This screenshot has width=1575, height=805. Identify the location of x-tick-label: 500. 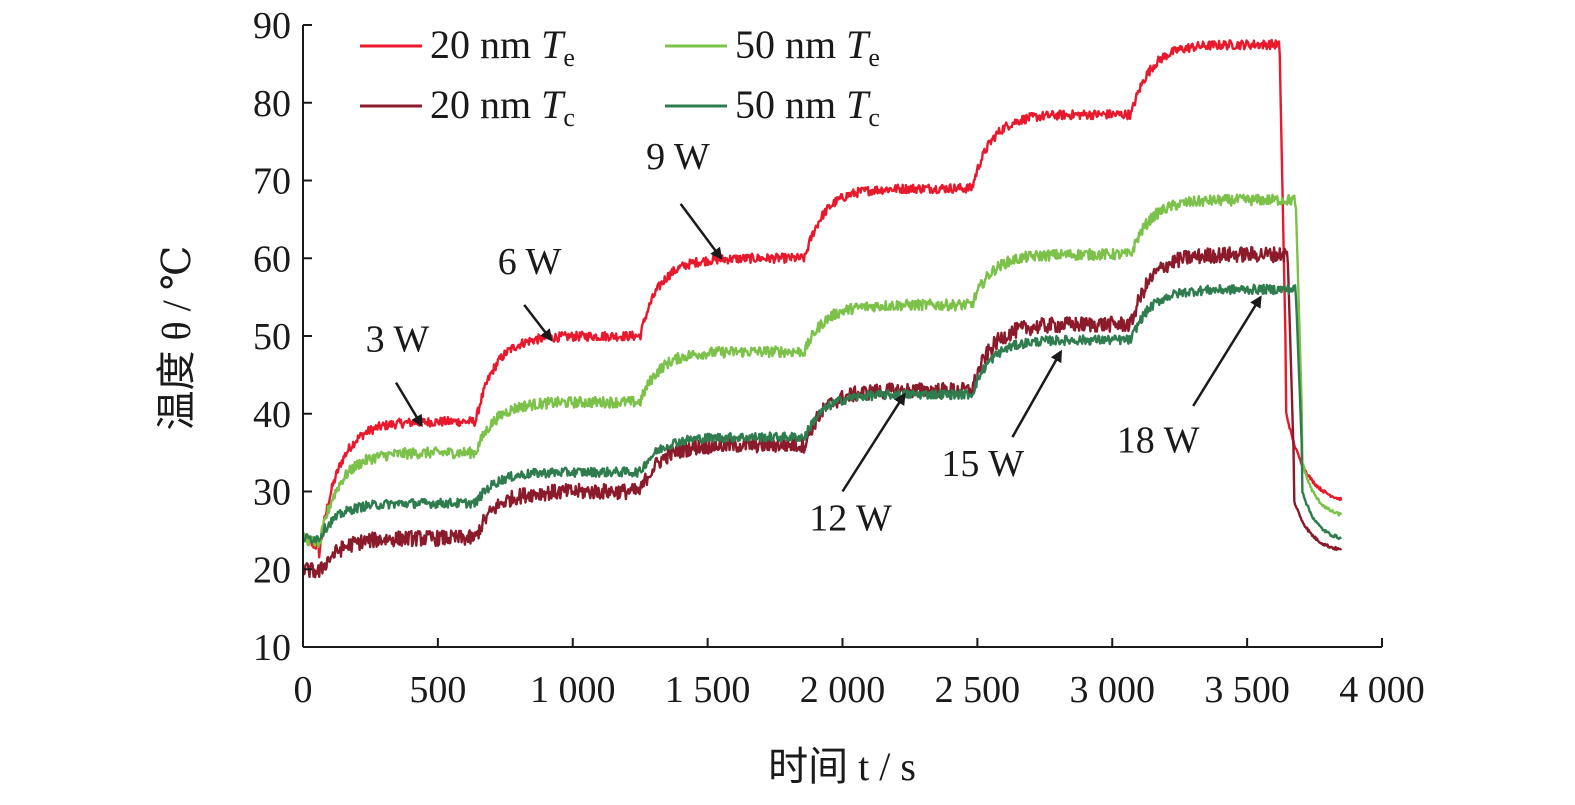
(437, 690).